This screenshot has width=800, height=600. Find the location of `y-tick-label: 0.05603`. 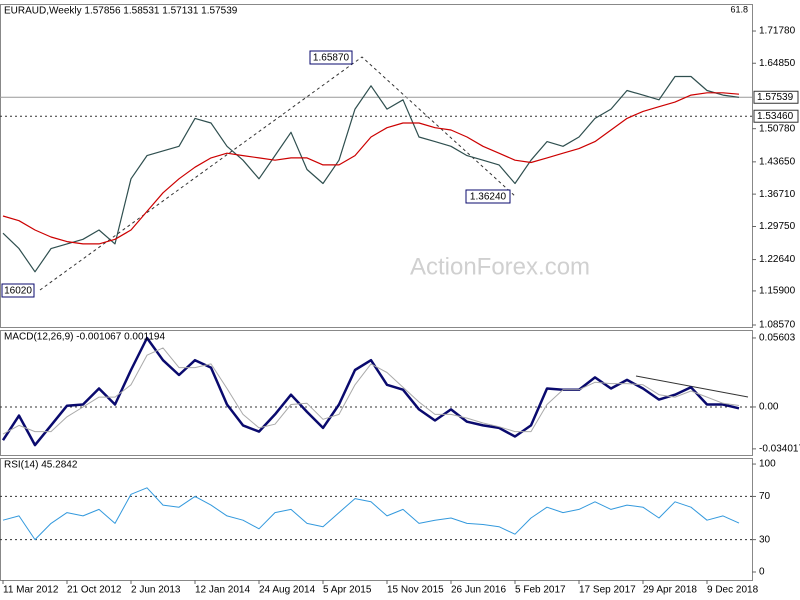

y-tick-label: 0.05603 is located at coordinates (777, 338).